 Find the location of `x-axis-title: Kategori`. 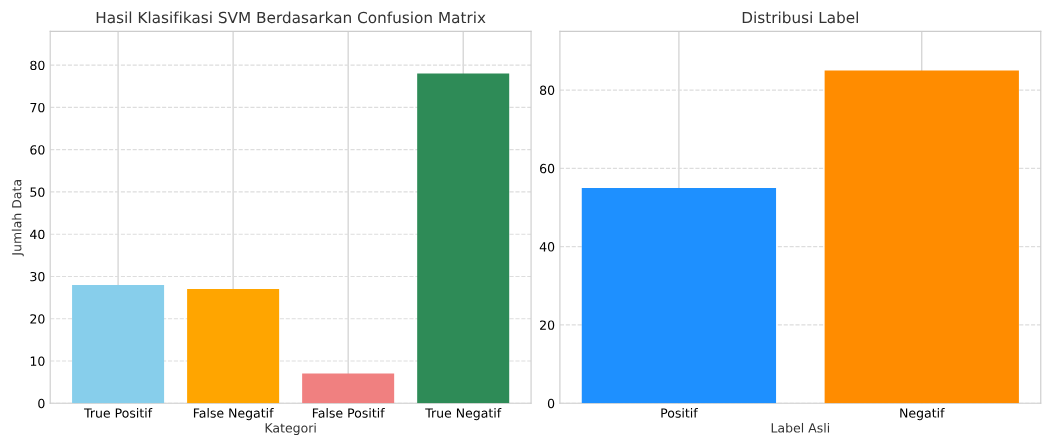

x-axis-title: Kategori is located at coordinates (290, 429).